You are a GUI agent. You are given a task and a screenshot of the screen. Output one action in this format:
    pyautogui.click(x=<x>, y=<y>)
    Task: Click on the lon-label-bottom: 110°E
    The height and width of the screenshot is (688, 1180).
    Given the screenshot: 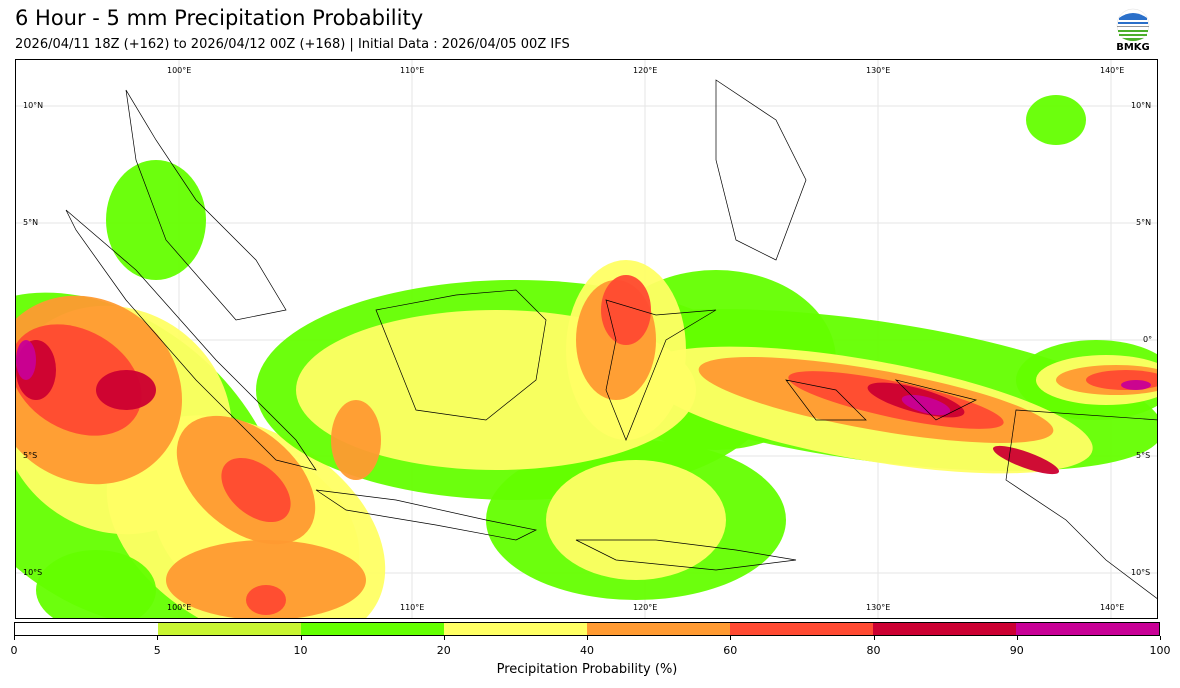 What is the action you would take?
    pyautogui.click(x=412, y=607)
    